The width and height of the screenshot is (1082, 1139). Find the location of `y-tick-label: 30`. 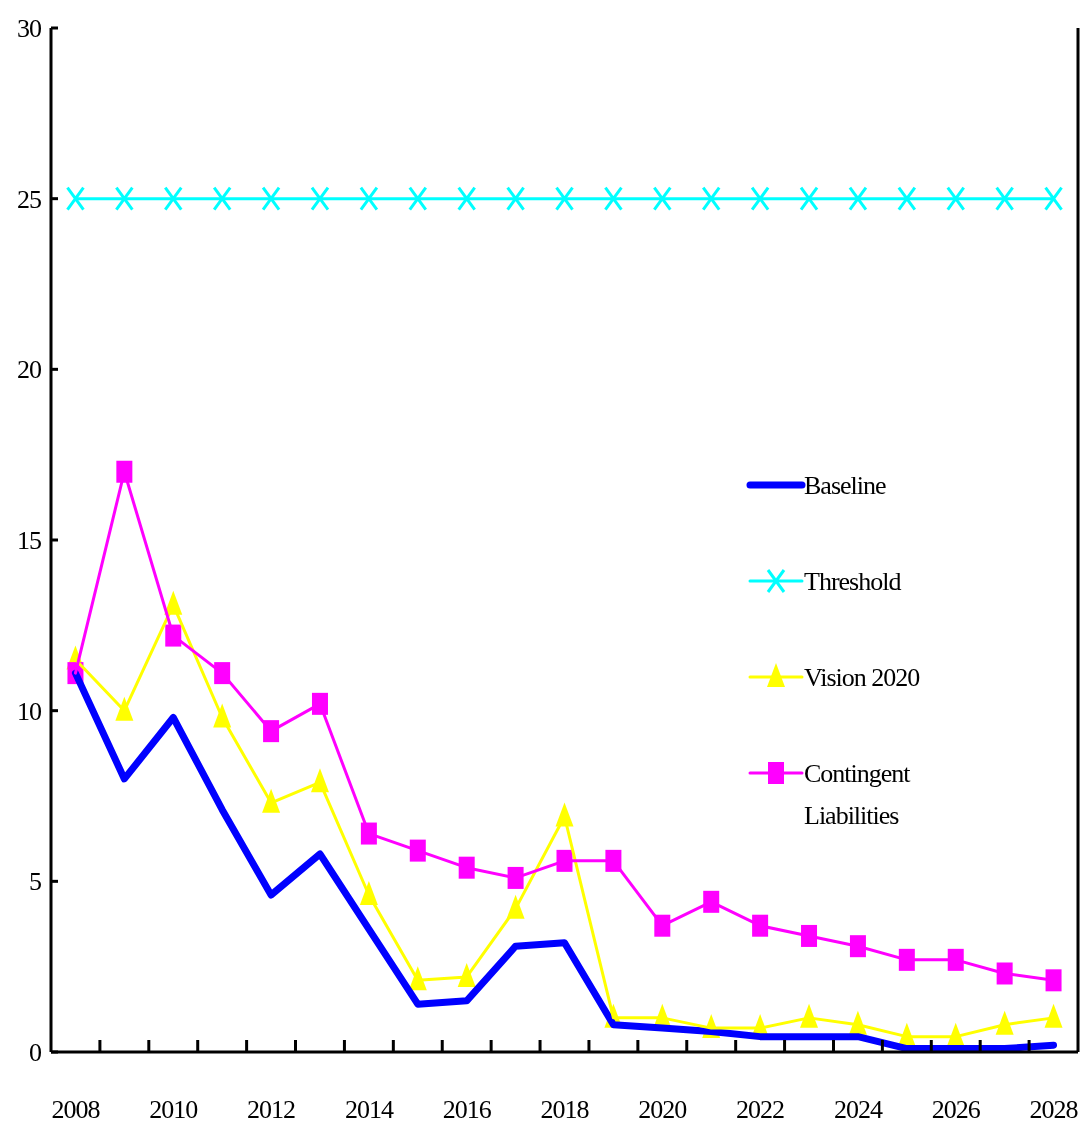

y-tick-label: 30 is located at coordinates (29, 29).